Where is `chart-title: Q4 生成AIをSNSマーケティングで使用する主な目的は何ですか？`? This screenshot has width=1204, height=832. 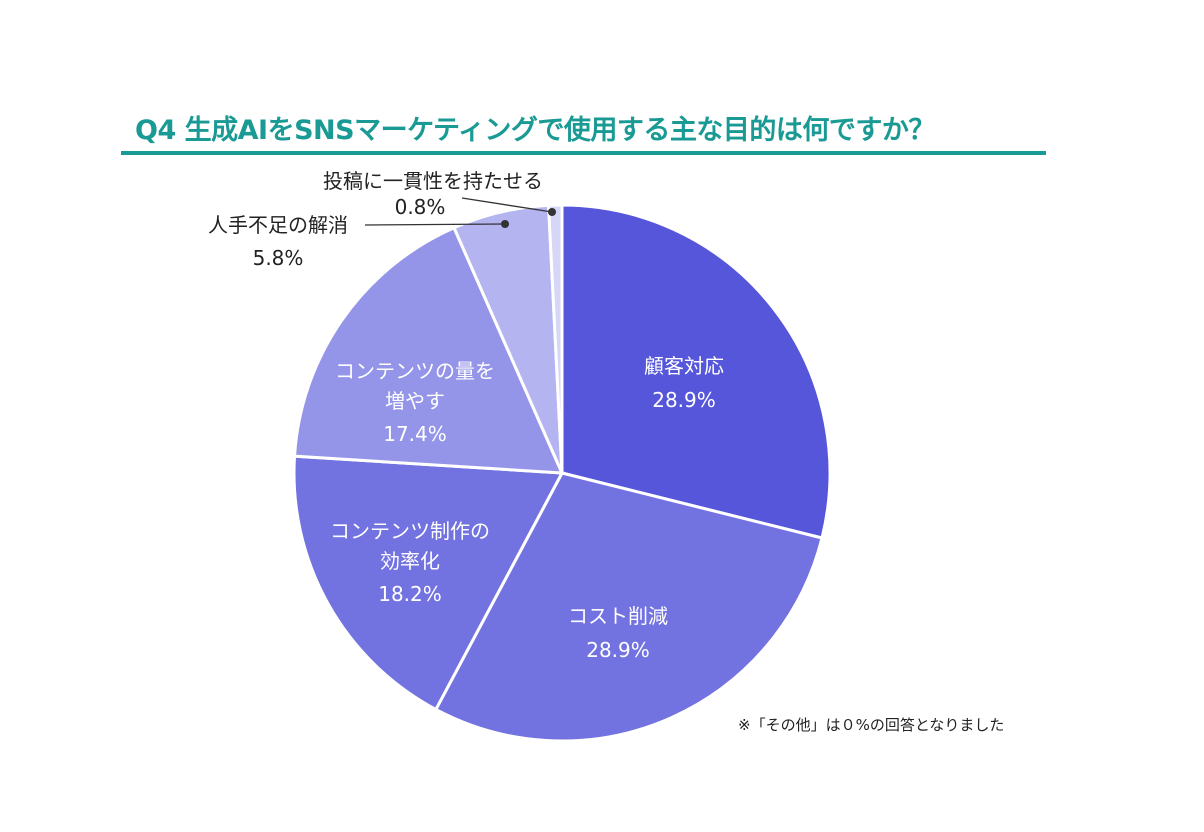 chart-title: Q4 生成AIをSNSマーケティングで使用する主な目的は何ですか？ is located at coordinates (535, 130).